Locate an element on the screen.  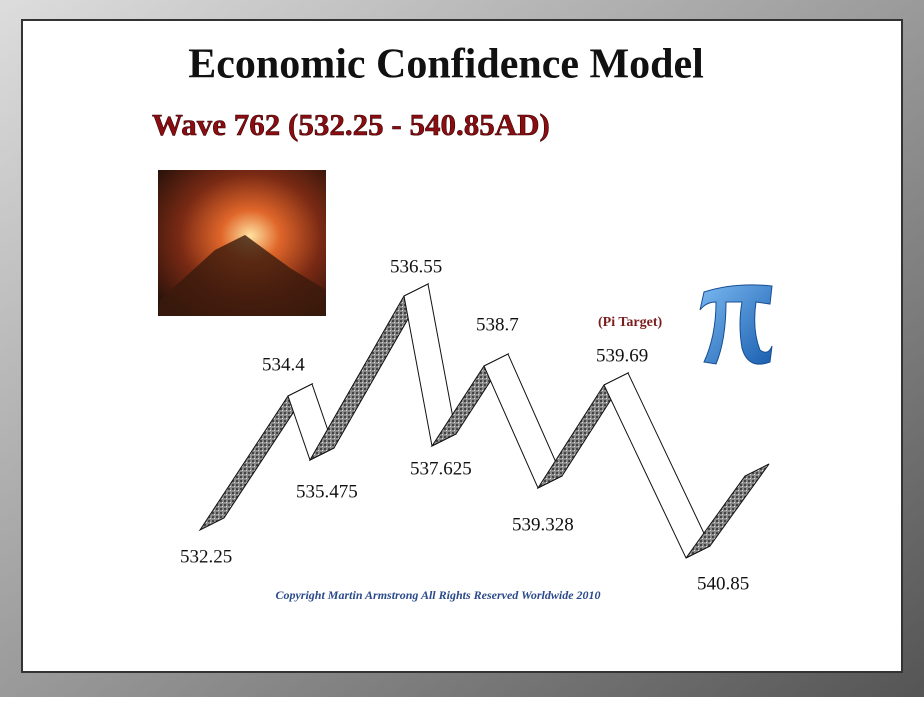
wave-point-label: 536.55 is located at coordinates (416, 266).